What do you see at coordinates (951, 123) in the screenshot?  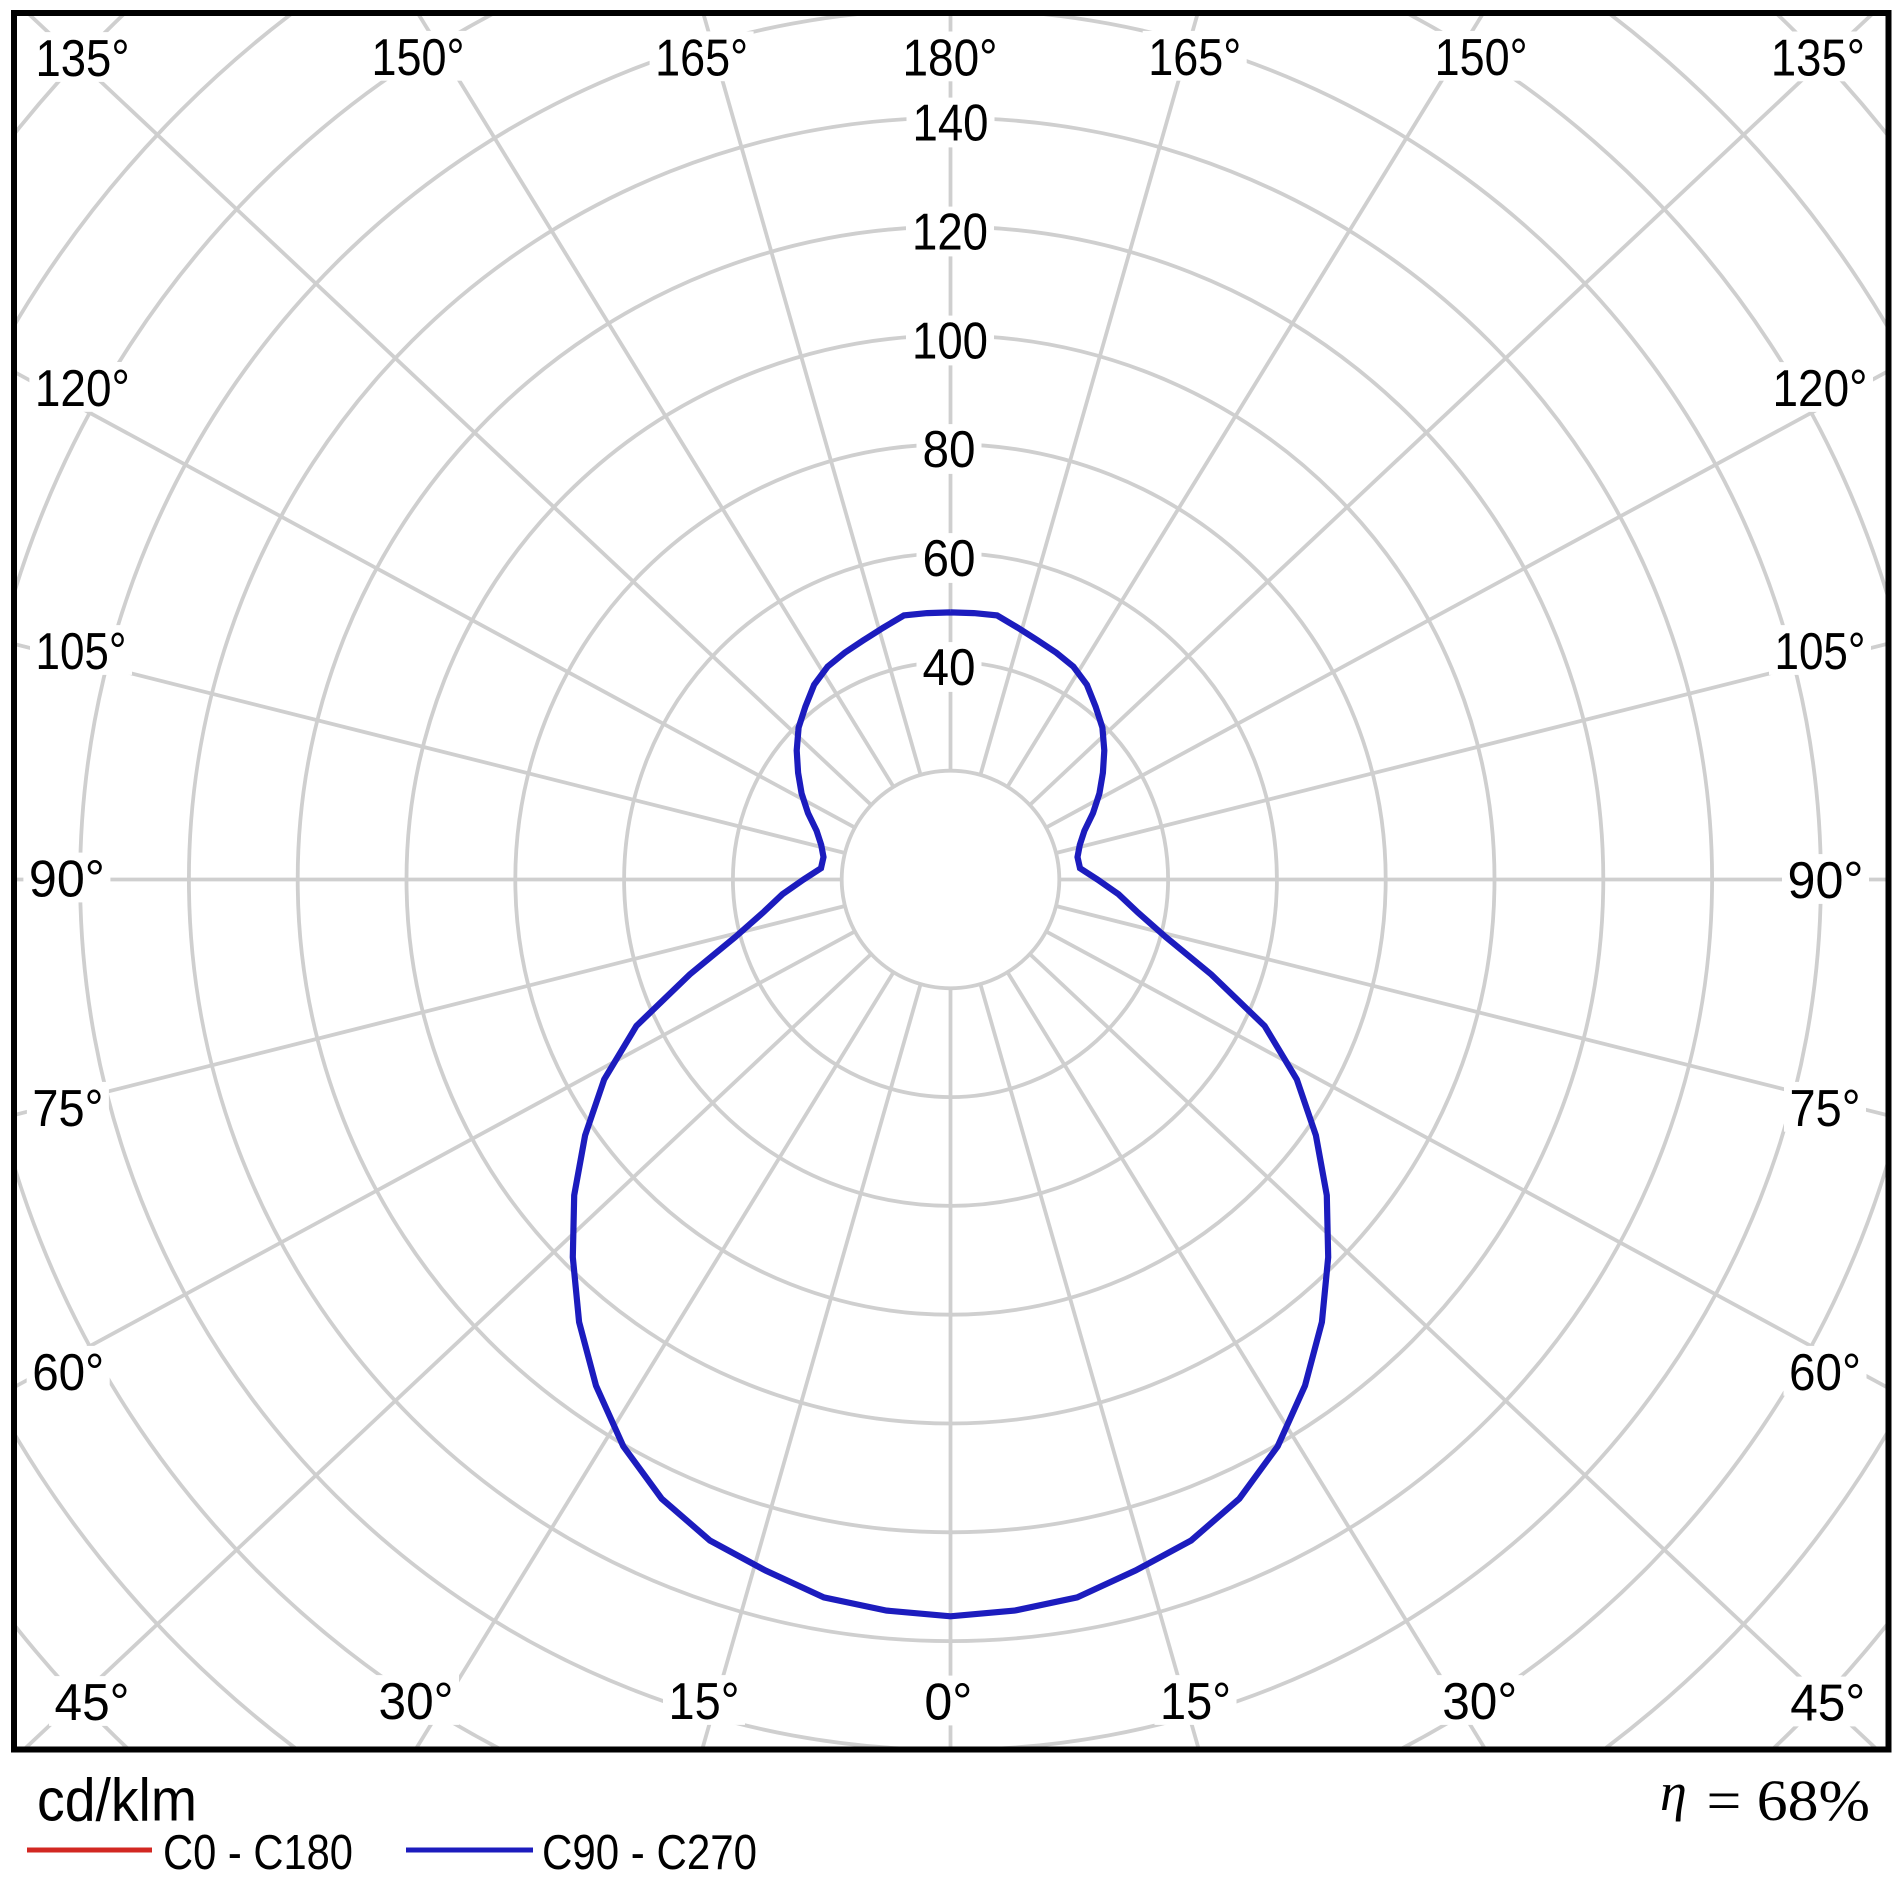 I see `svg-text: 140` at bounding box center [951, 123].